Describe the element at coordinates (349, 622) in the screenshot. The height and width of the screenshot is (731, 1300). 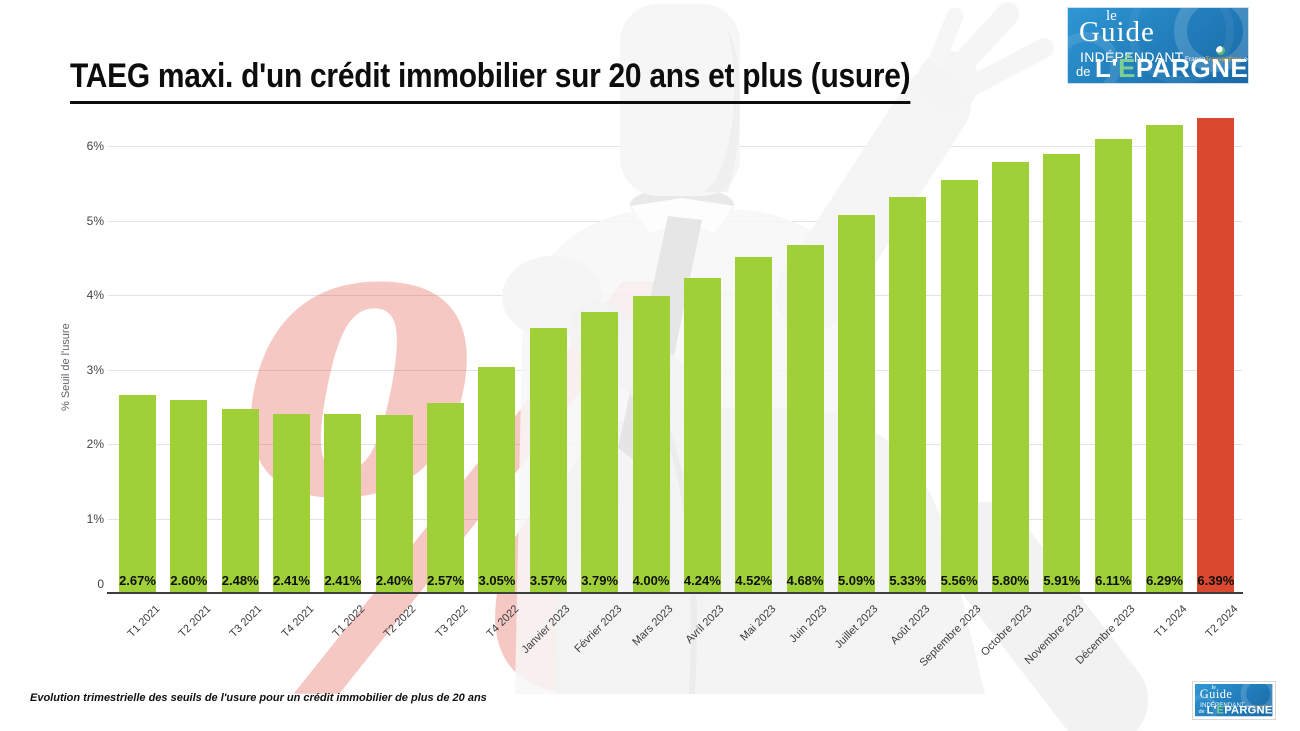
I see `x-tick-label: T1 2022` at that location.